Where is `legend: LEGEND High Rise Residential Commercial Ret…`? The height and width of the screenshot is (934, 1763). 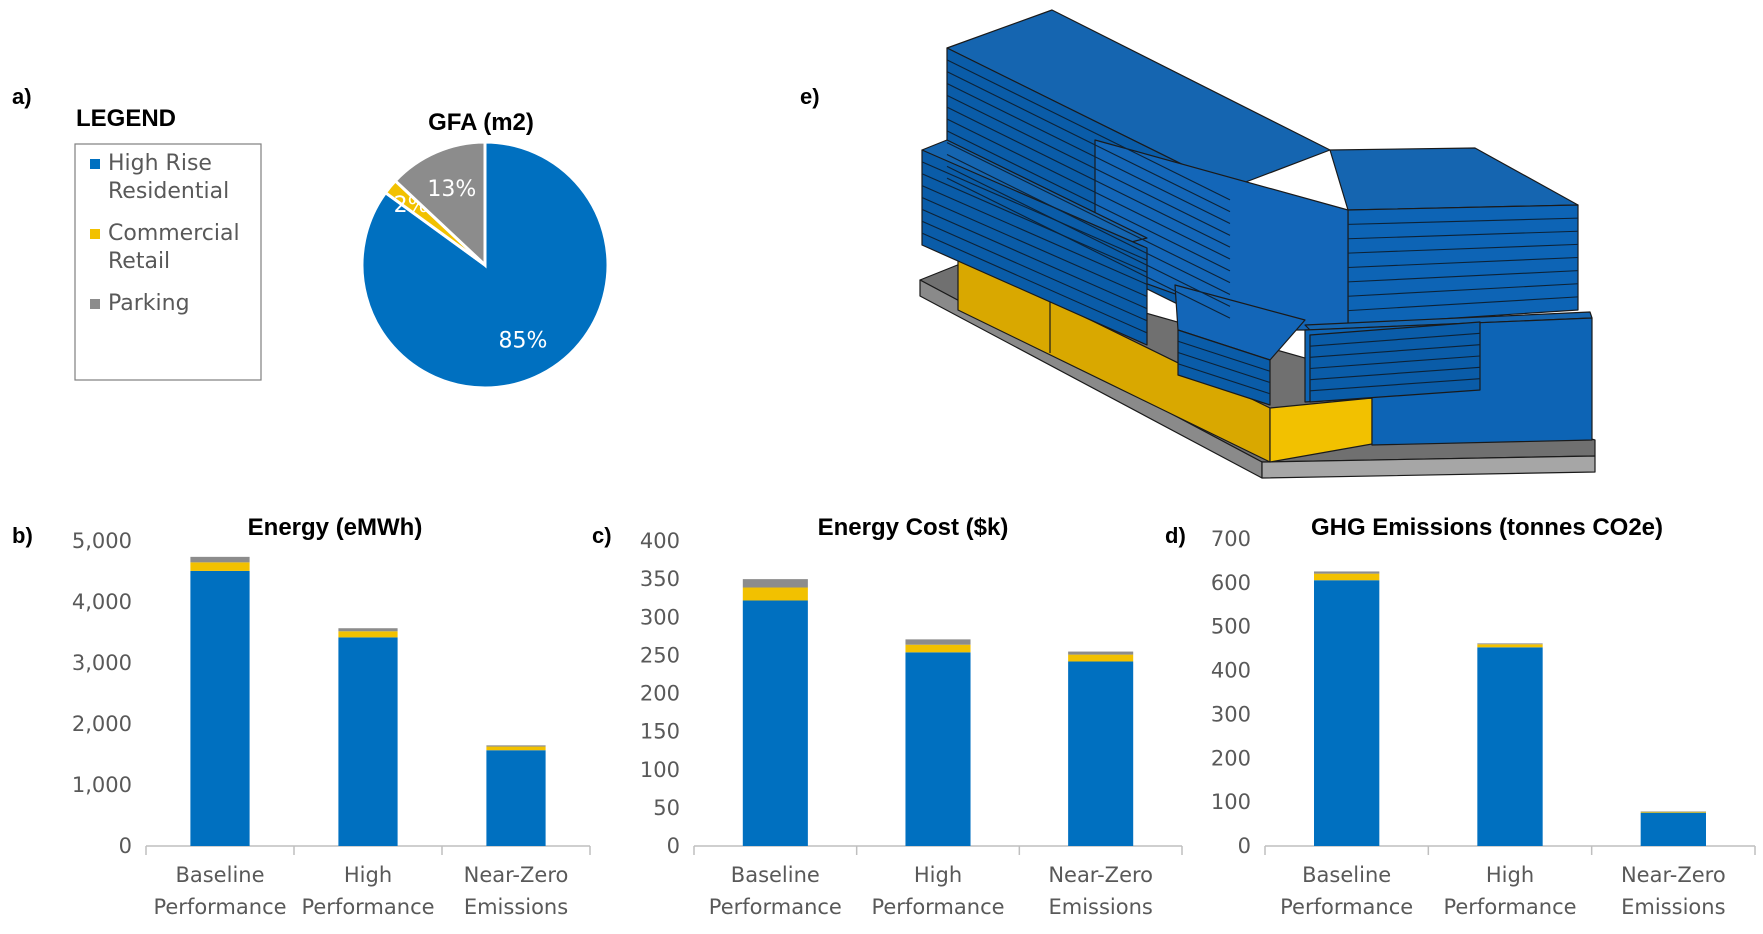 legend: LEGEND High Rise Residential Commercial Ret… is located at coordinates (168, 242).